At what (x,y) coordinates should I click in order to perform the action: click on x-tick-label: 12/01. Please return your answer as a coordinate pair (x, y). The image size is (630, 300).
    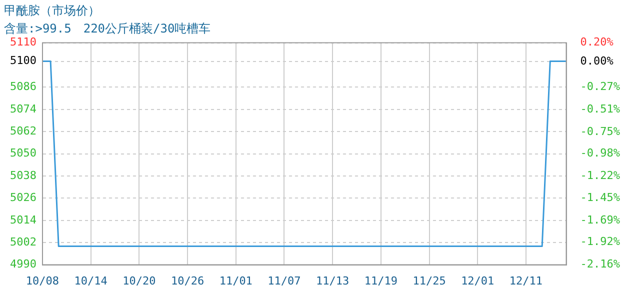
    Looking at the image, I should click on (477, 281).